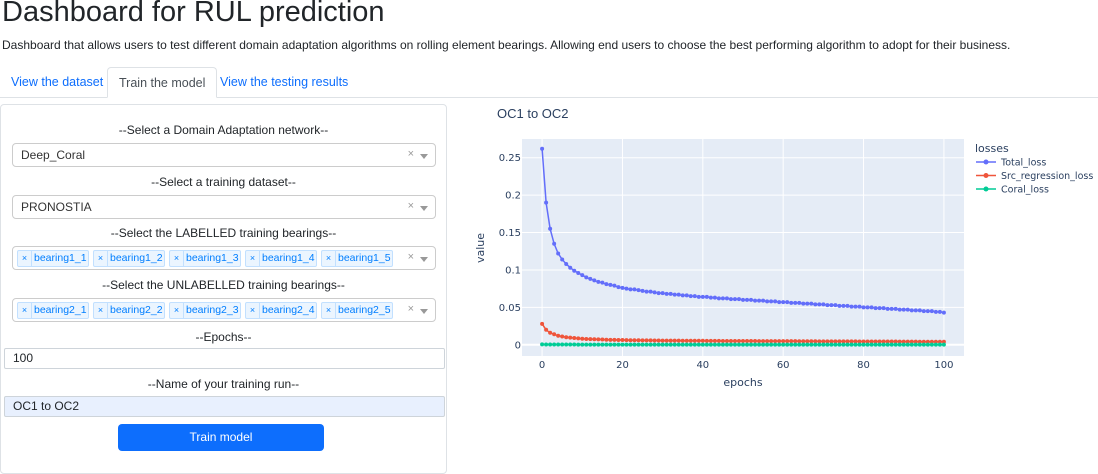 The width and height of the screenshot is (1098, 474). What do you see at coordinates (224, 207) in the screenshot?
I see `dataset-dropdown: PRONOSTIA ×` at bounding box center [224, 207].